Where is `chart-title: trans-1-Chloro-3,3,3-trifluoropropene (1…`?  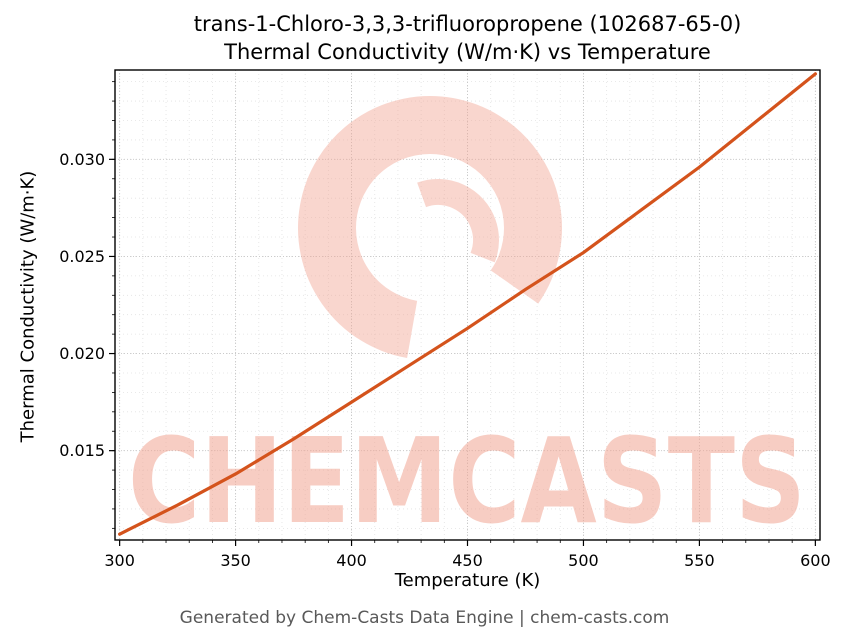 chart-title: trans-1-Chloro-3,3,3-trifluoropropene (1… is located at coordinates (467, 38).